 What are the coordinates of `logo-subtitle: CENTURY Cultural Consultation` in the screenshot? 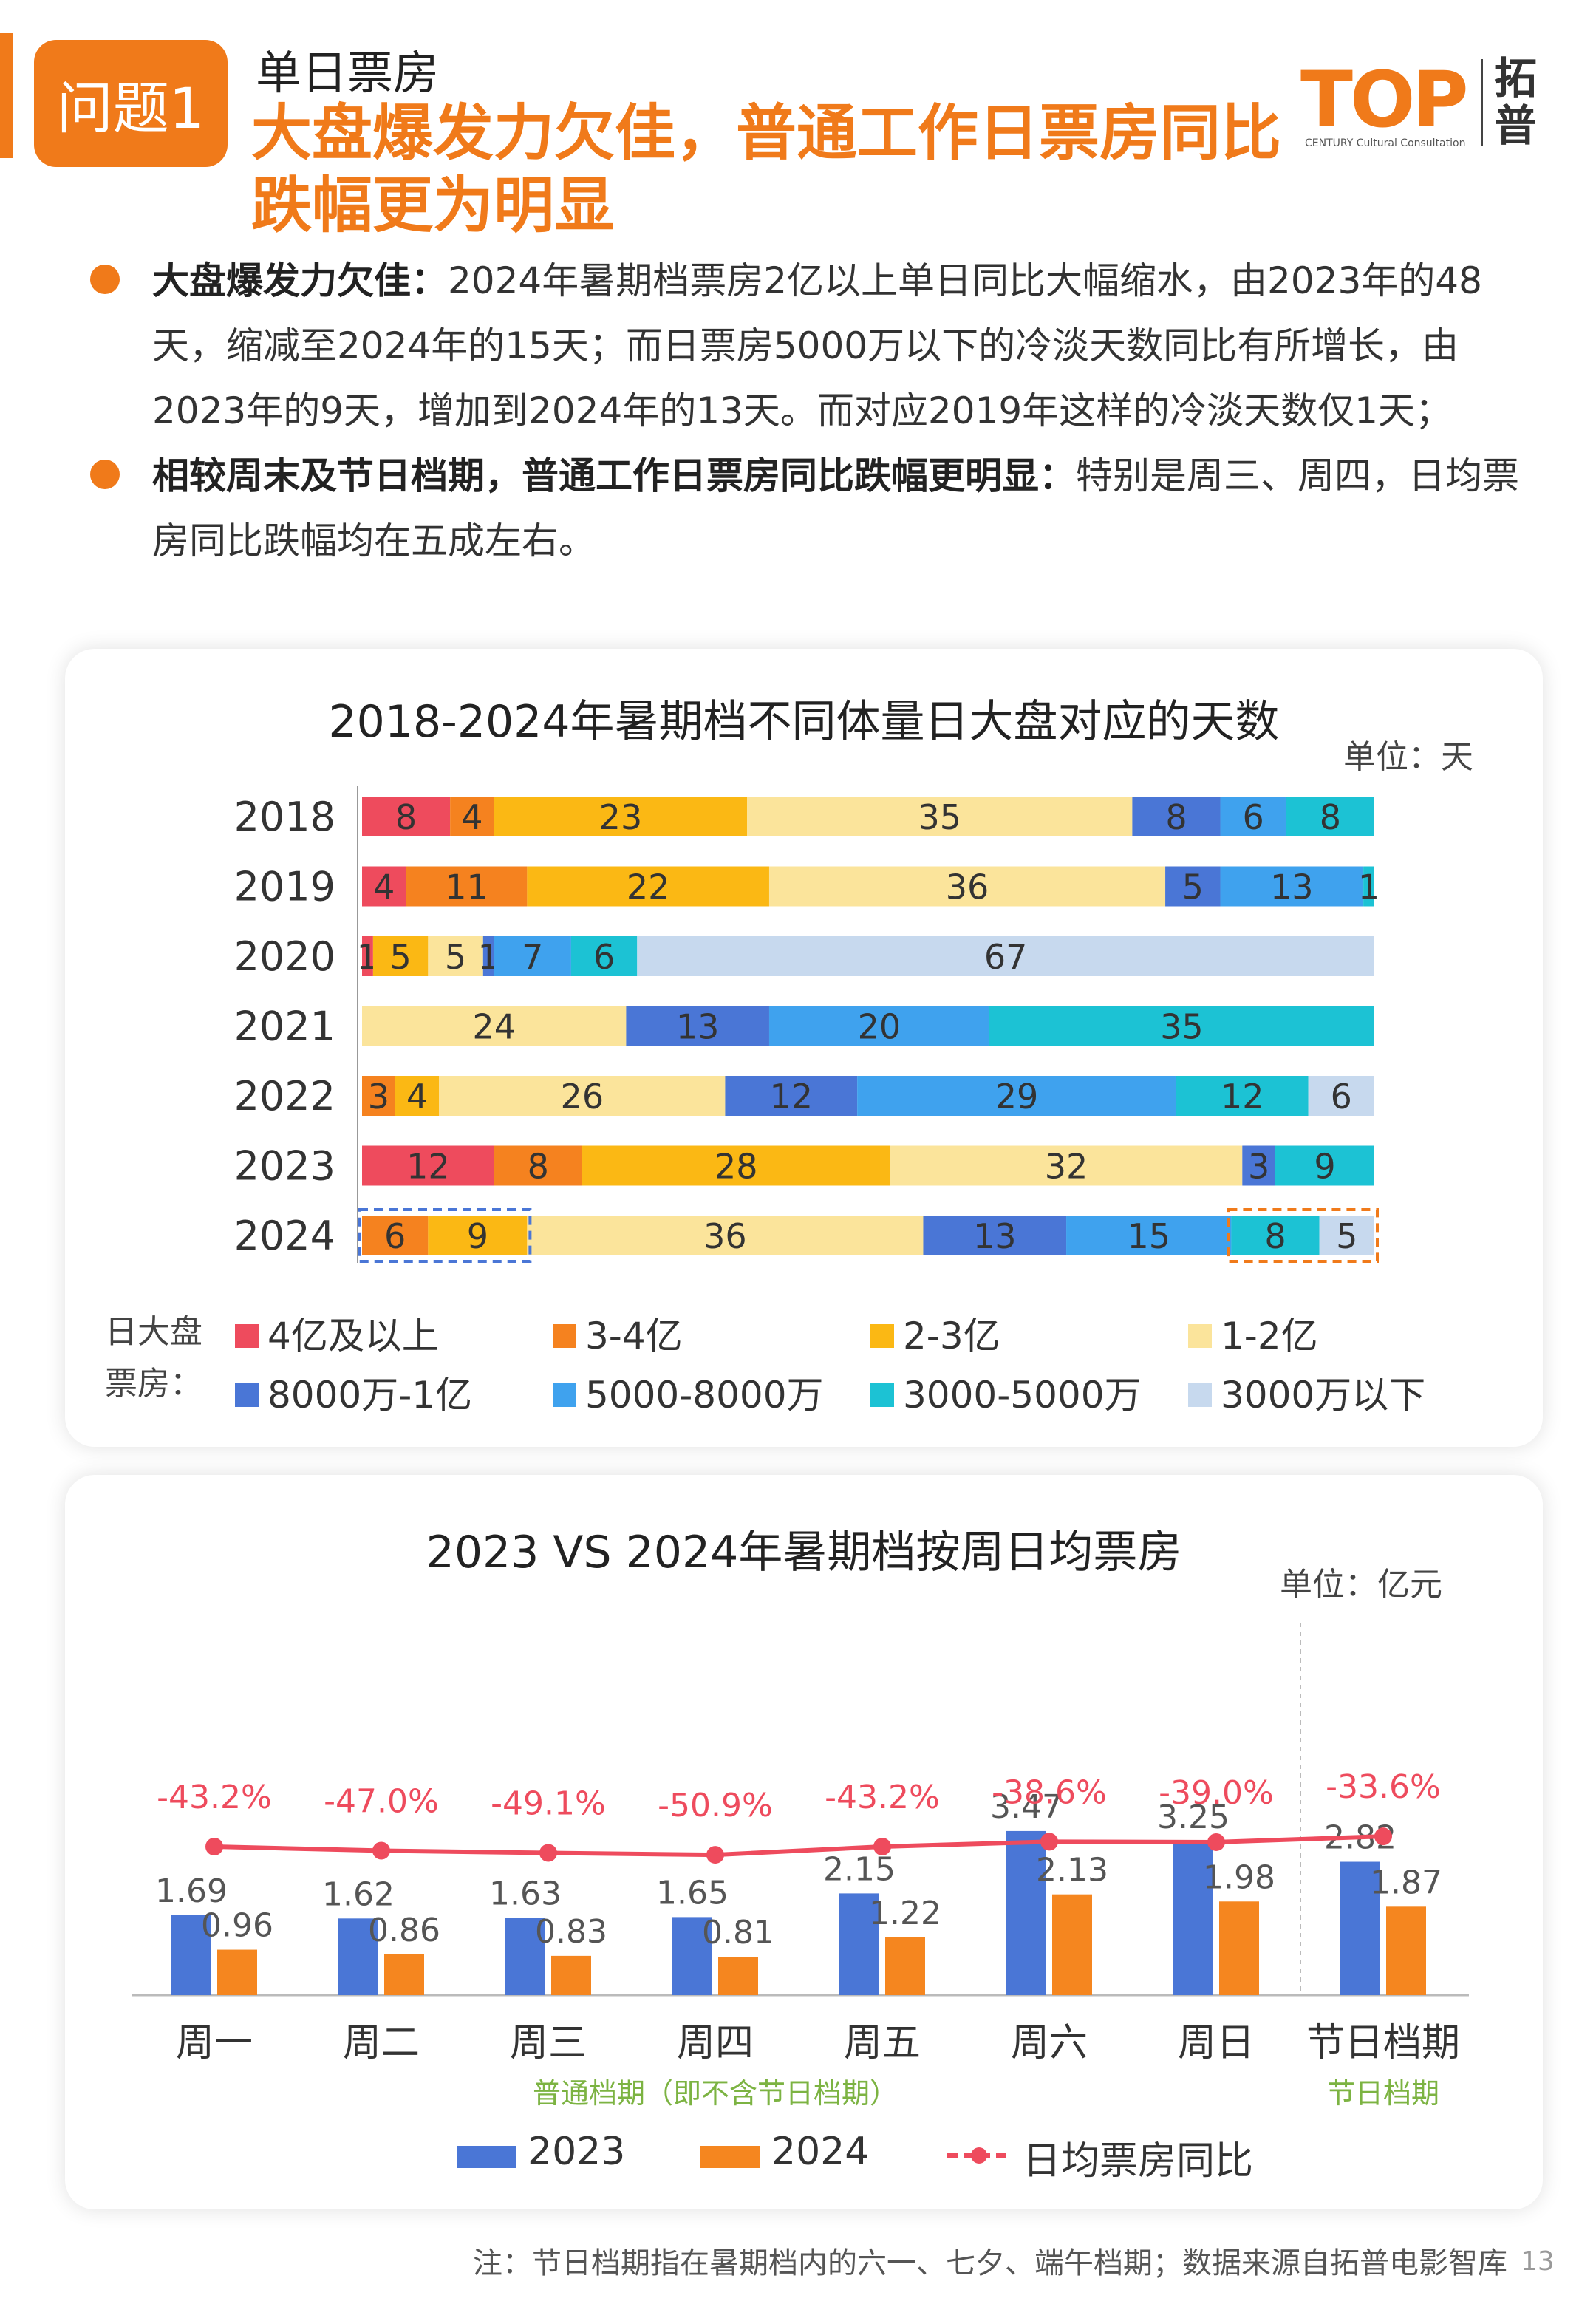 It's located at (1385, 143).